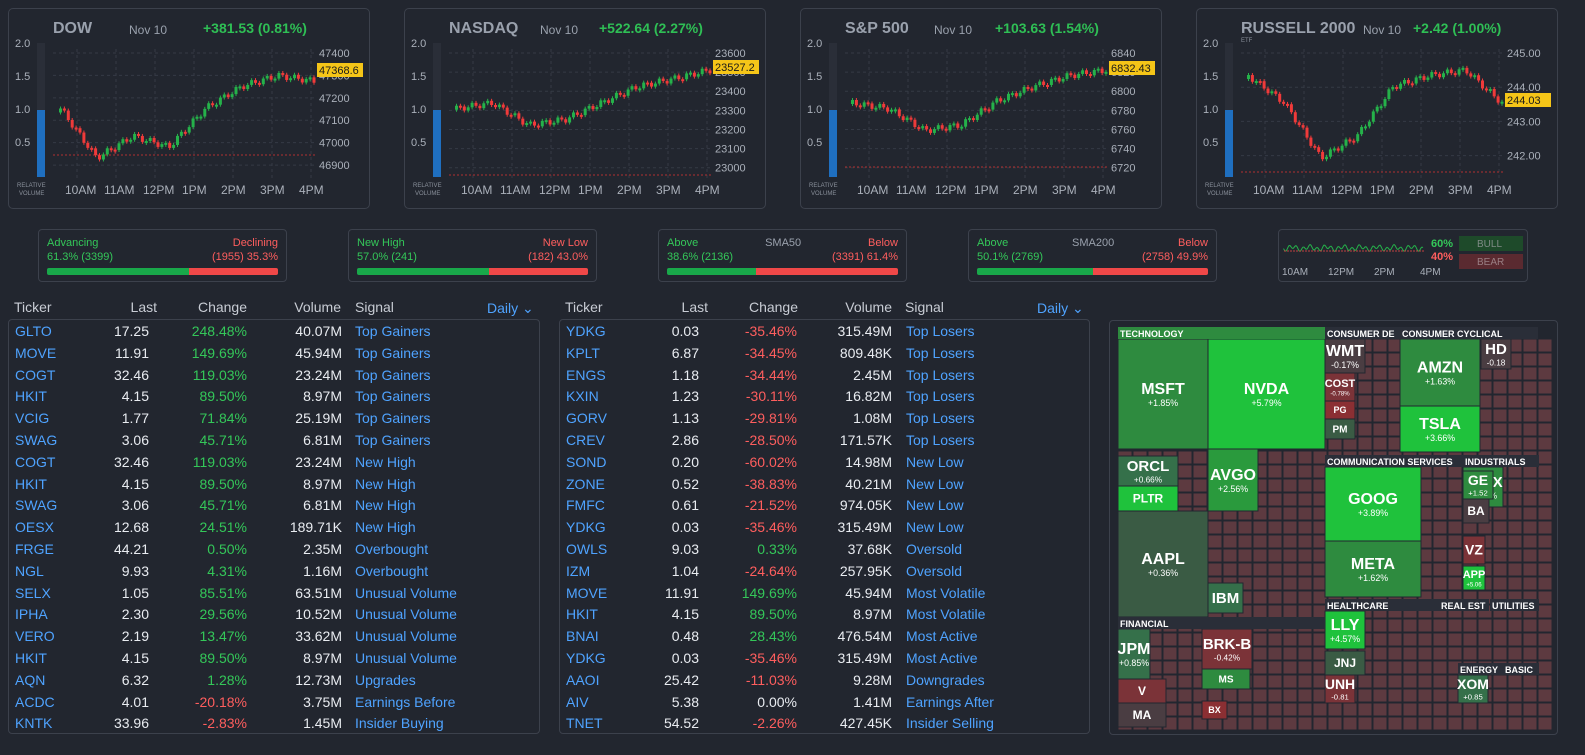 The height and width of the screenshot is (755, 1585). Describe the element at coordinates (36, 440) in the screenshot. I see `ticker-link: SWAG` at that location.